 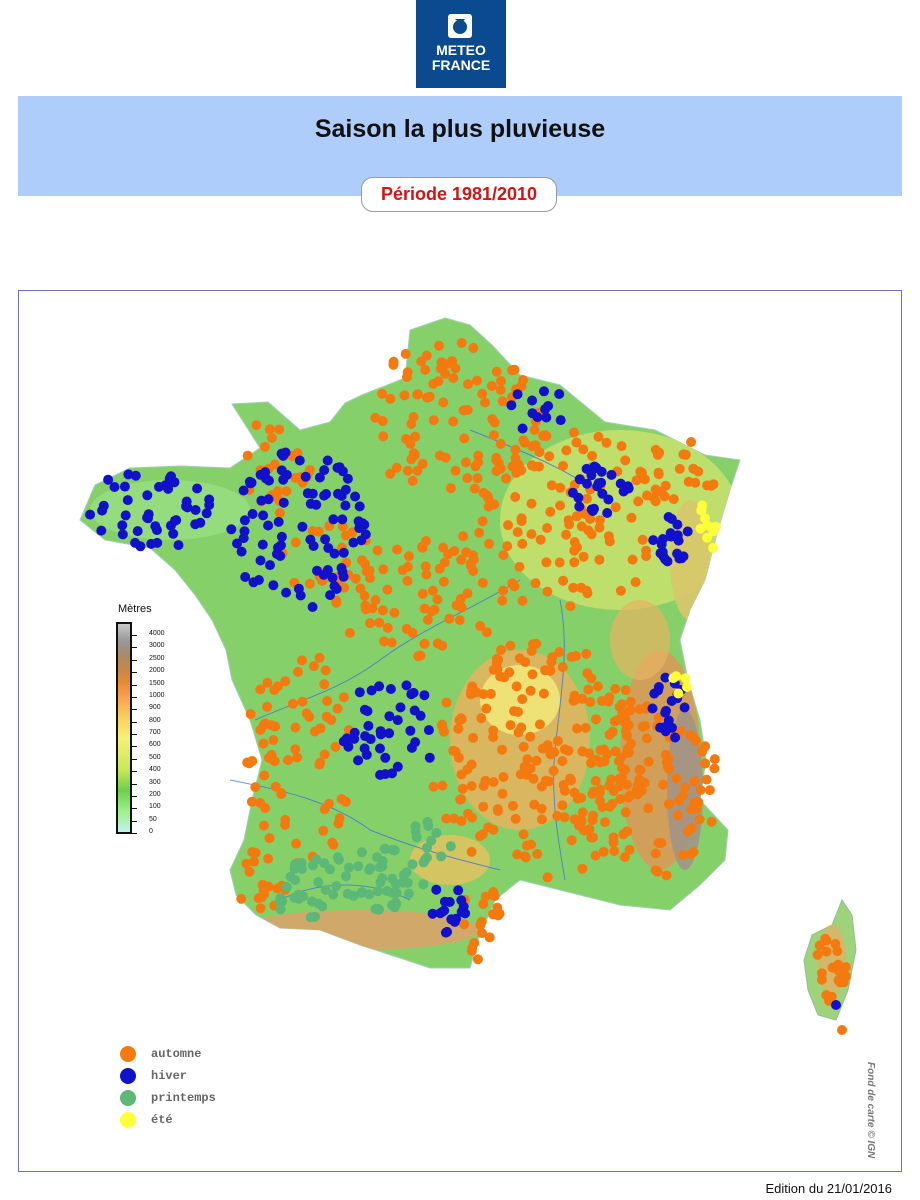 I want to click on edition-date: Edition du 21/01/2016, so click(x=829, y=1188).